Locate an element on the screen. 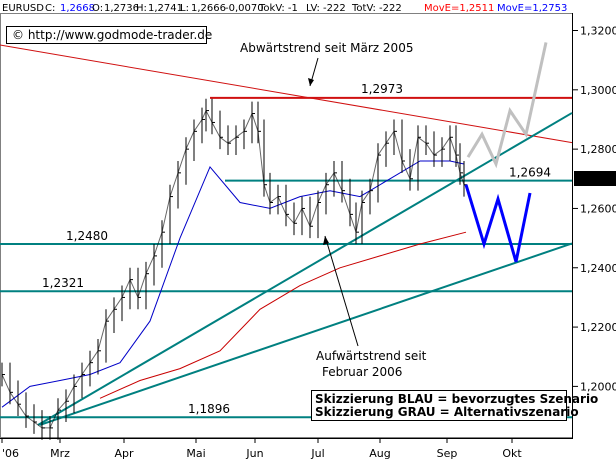  x-tick-label-5: Jul is located at coordinates (317, 453).